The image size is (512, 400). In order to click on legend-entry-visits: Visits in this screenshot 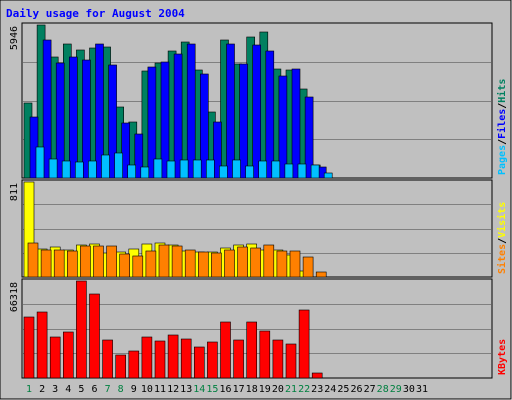, I will do `click(502, 220)`.